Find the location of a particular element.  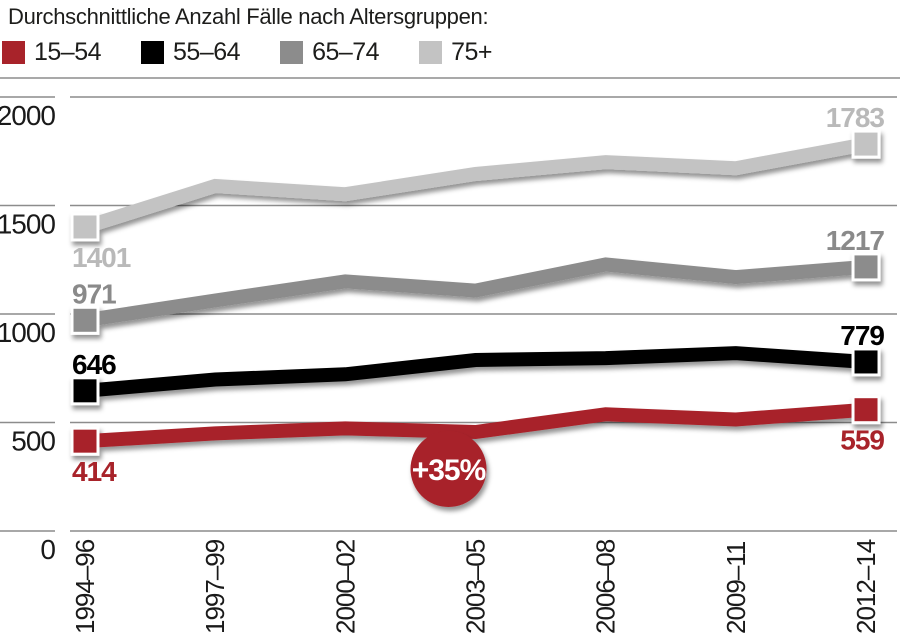

value-label-end-age-65-74: 1217 is located at coordinates (855, 240).